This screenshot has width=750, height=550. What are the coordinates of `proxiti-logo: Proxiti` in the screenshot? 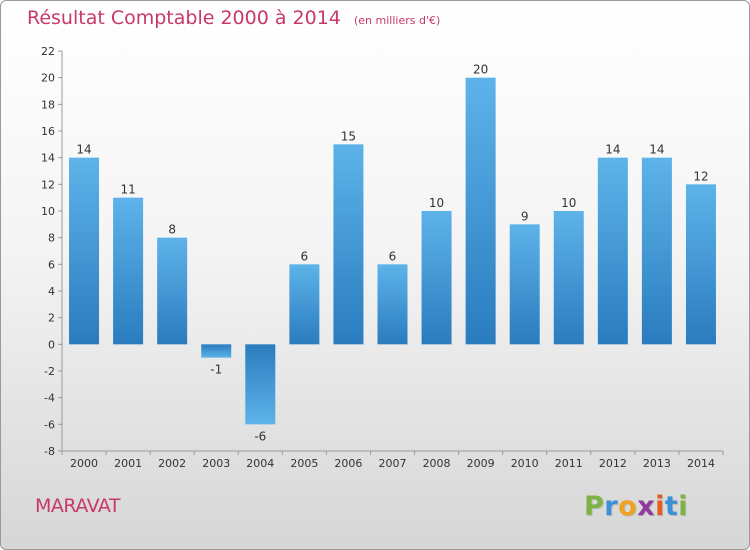 It's located at (636, 506).